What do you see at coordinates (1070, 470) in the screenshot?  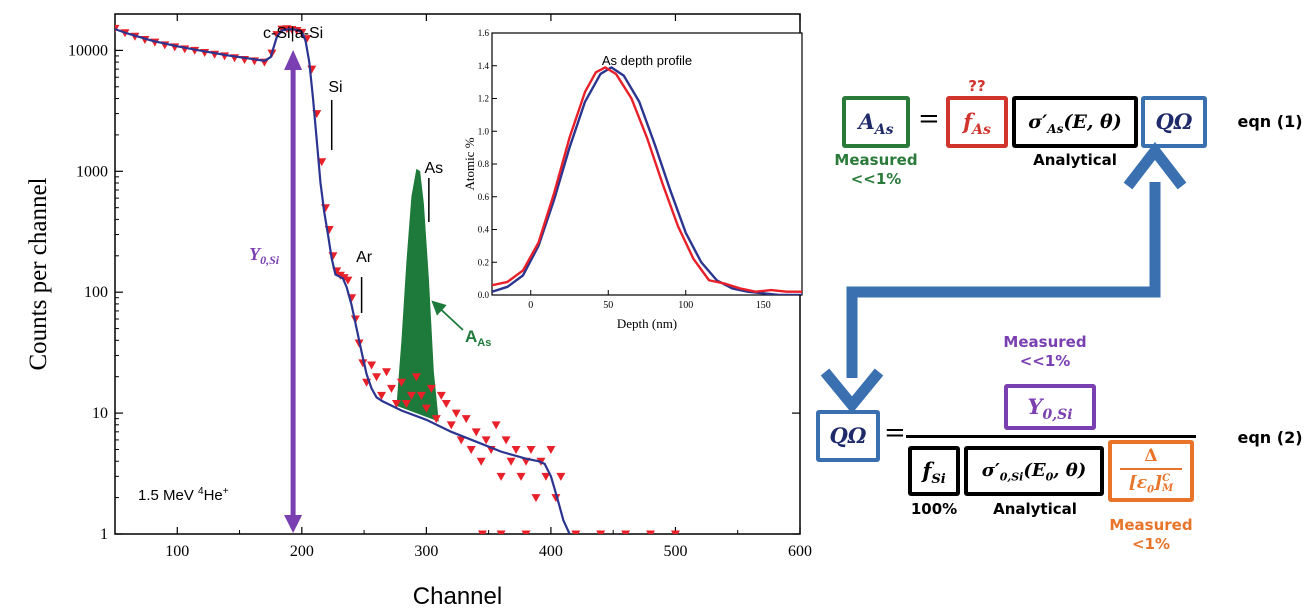 I see `eq2-sigma-args-tail: , θ)` at bounding box center [1070, 470].